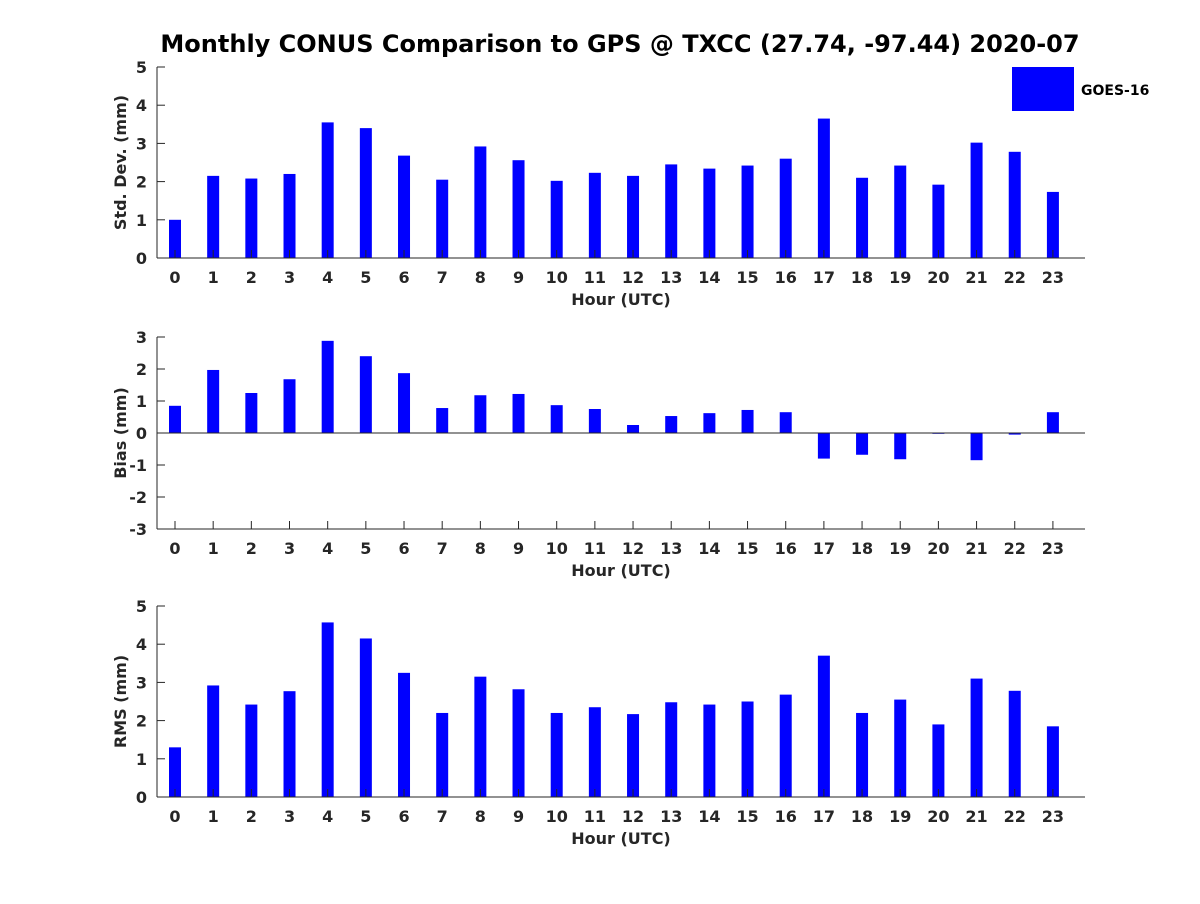 The width and height of the screenshot is (1200, 904). I want to click on x-tick-label: 1, so click(213, 548).